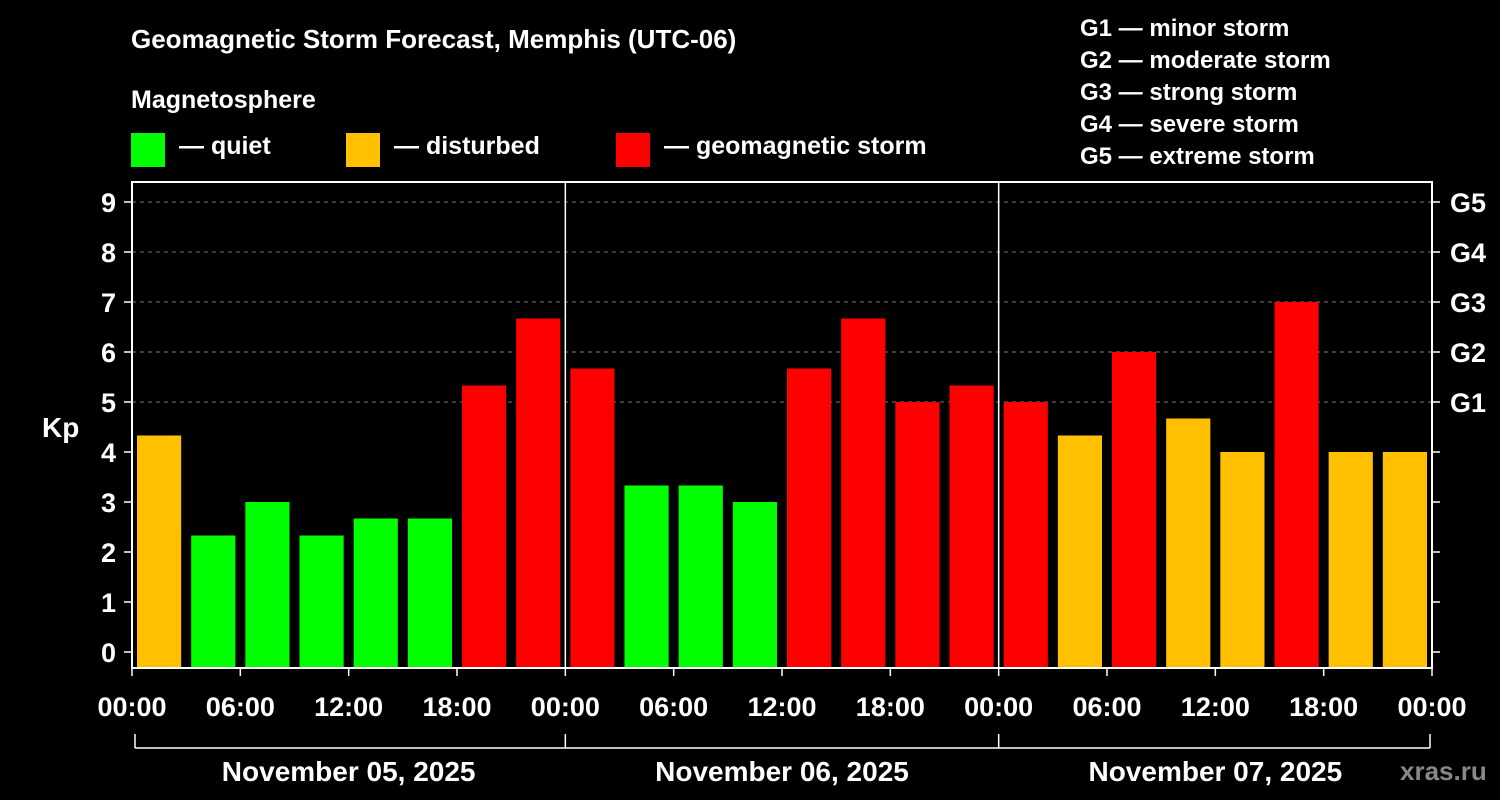  I want to click on watermark: xras.ru, so click(1443, 771).